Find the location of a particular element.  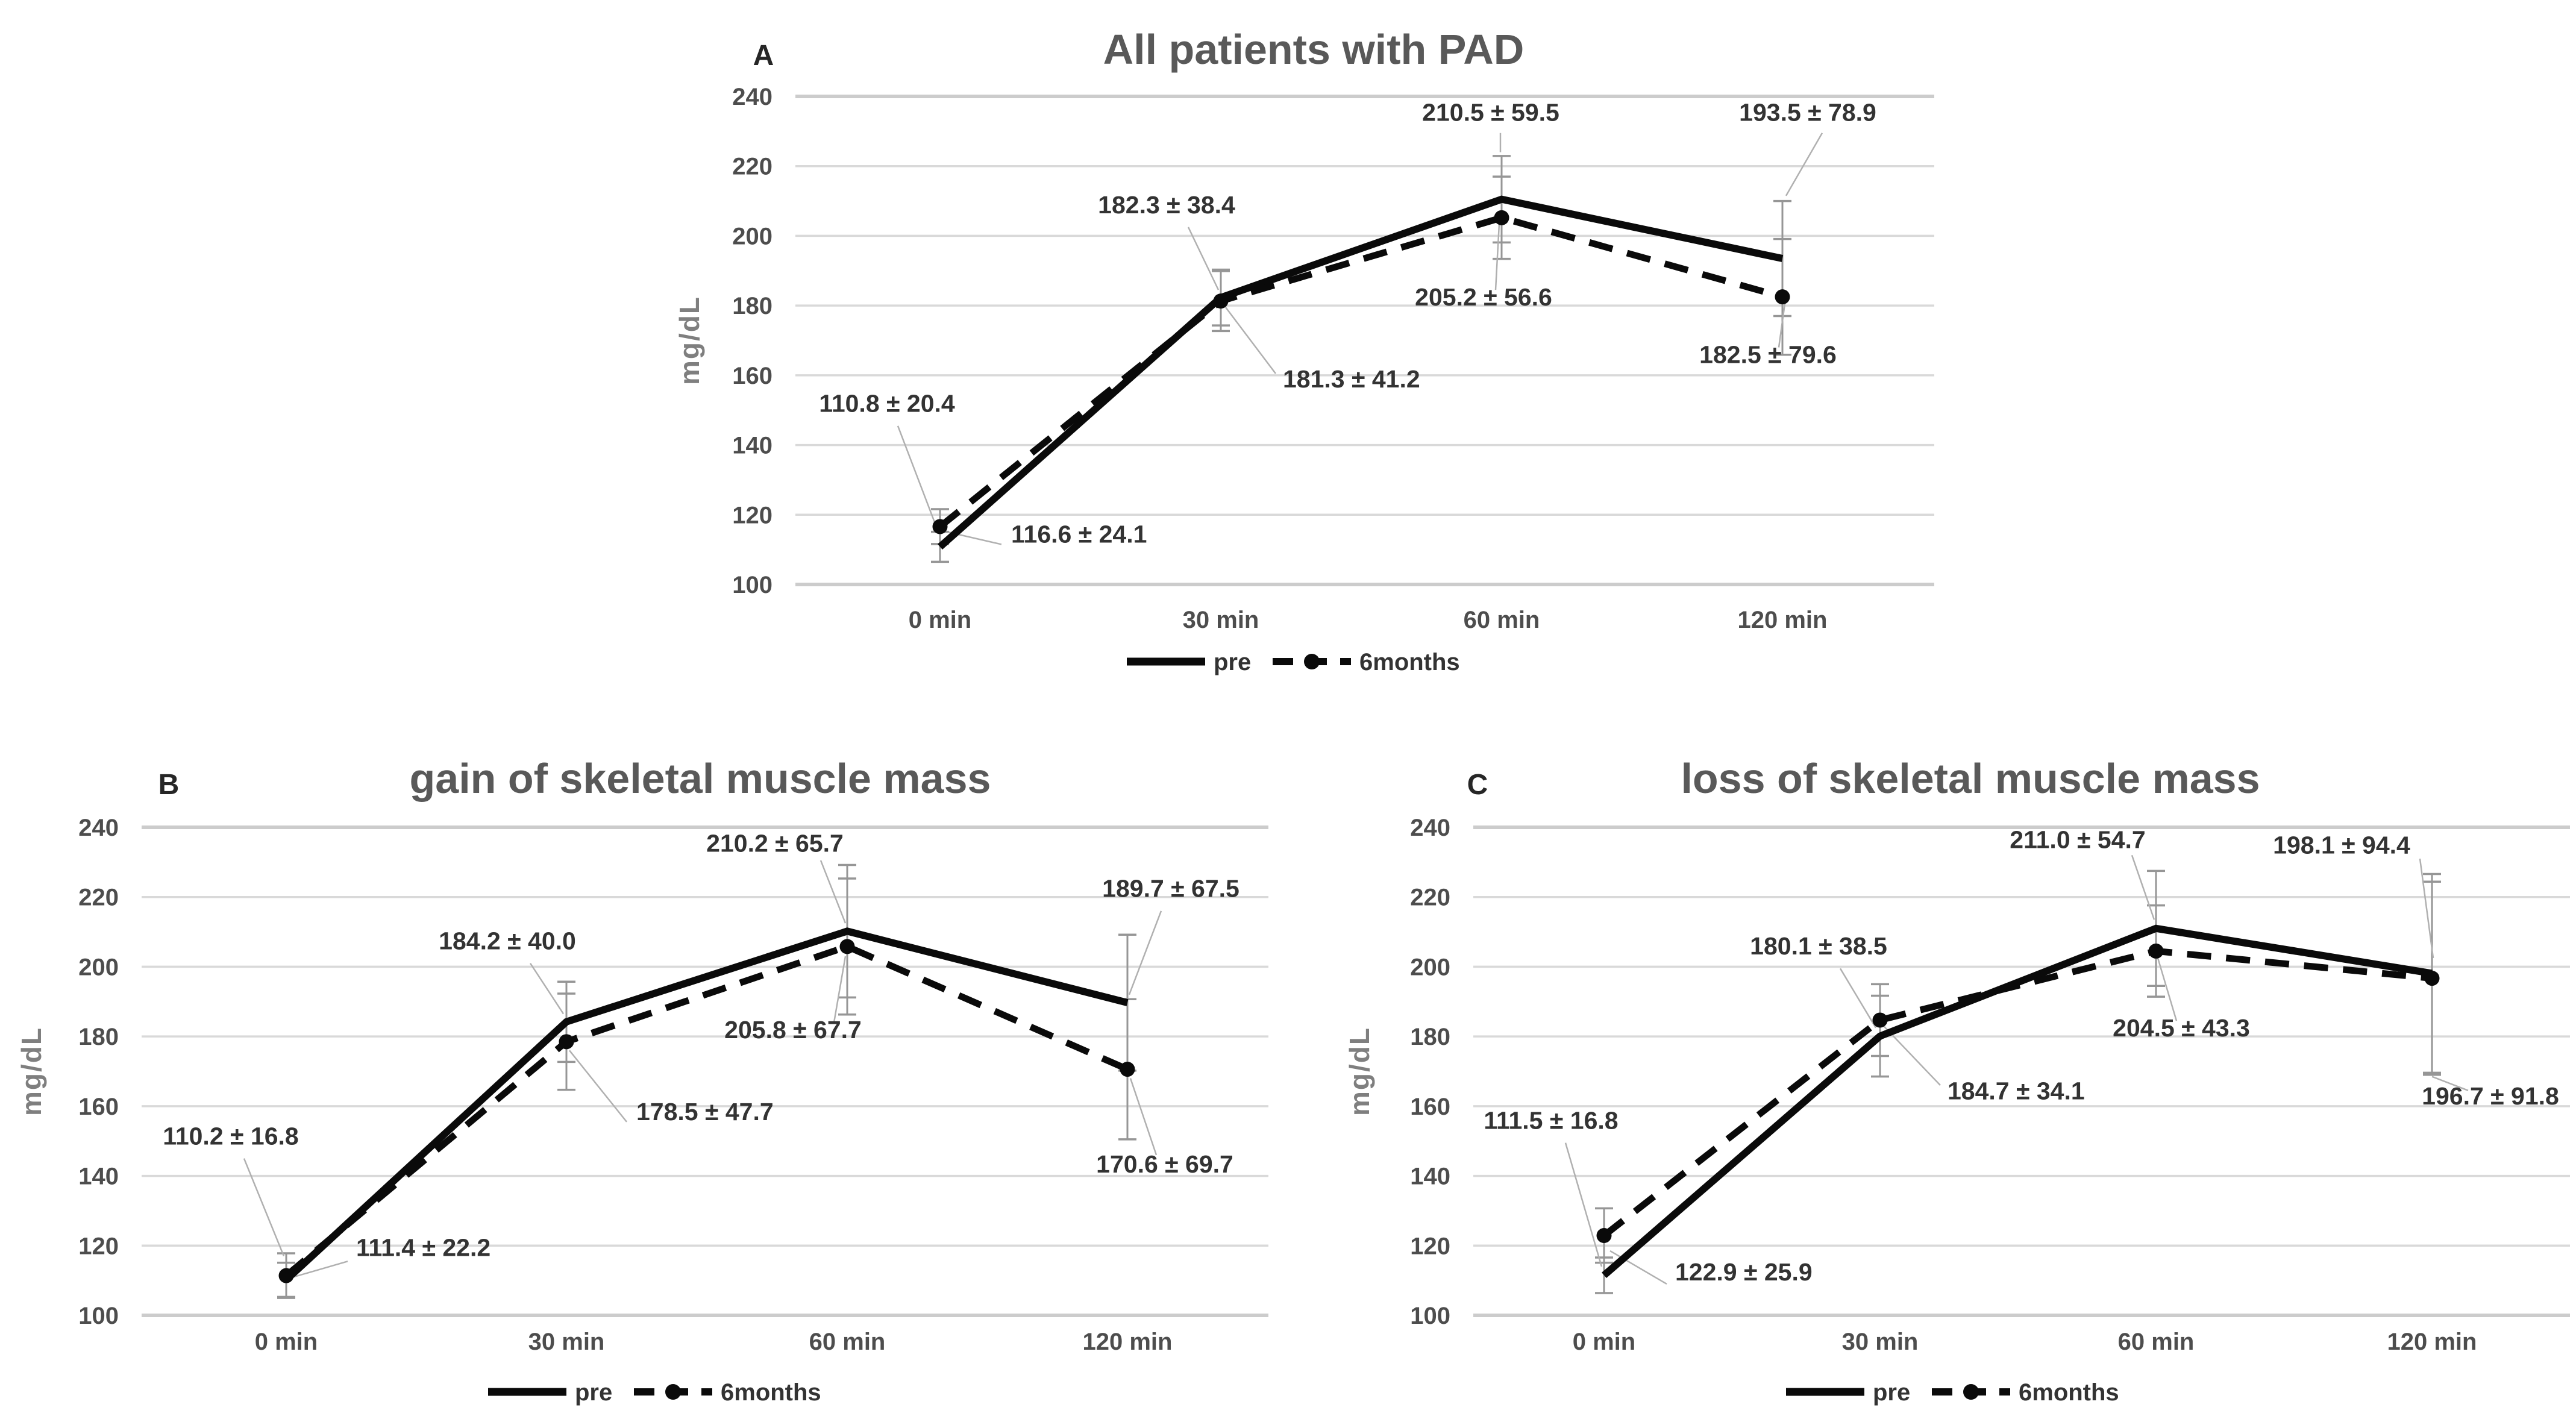

panel-letter: A is located at coordinates (763, 56).